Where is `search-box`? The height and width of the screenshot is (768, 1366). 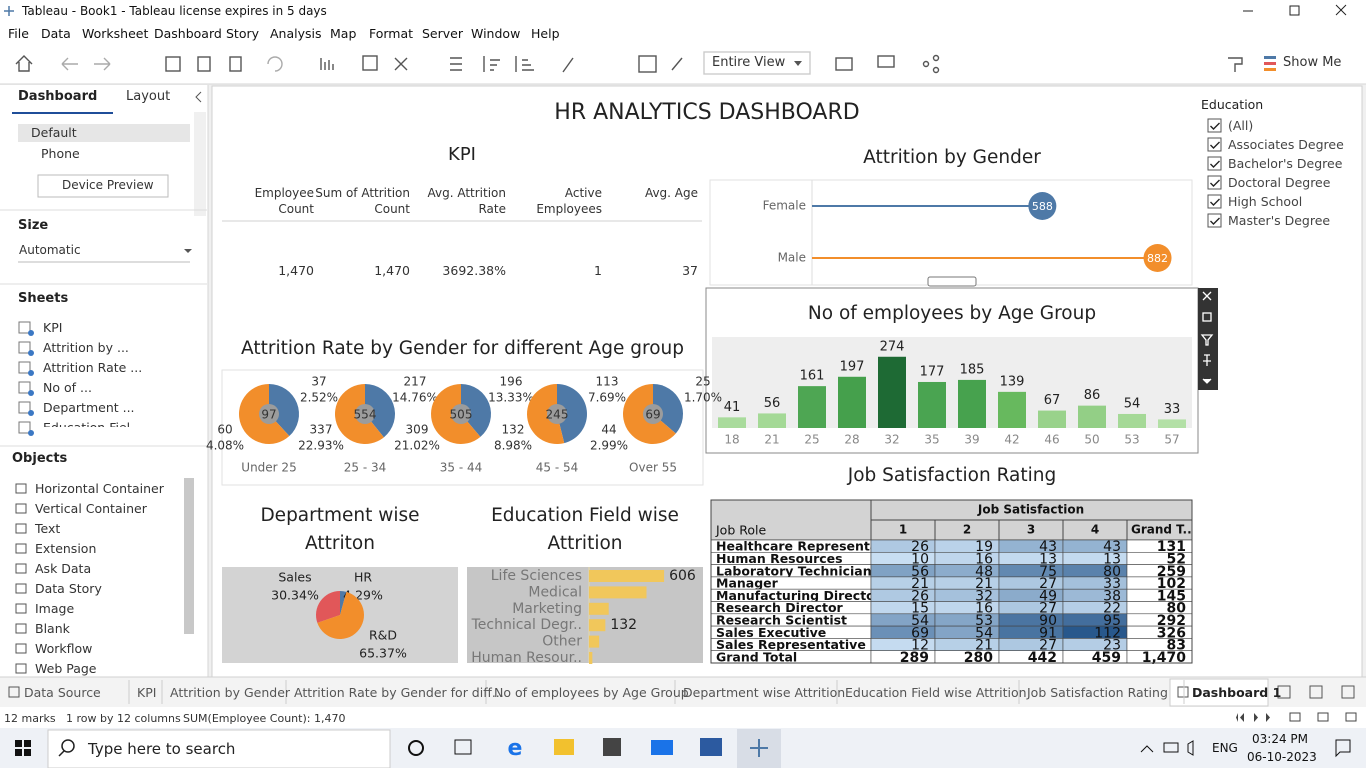
search-box is located at coordinates (219, 748).